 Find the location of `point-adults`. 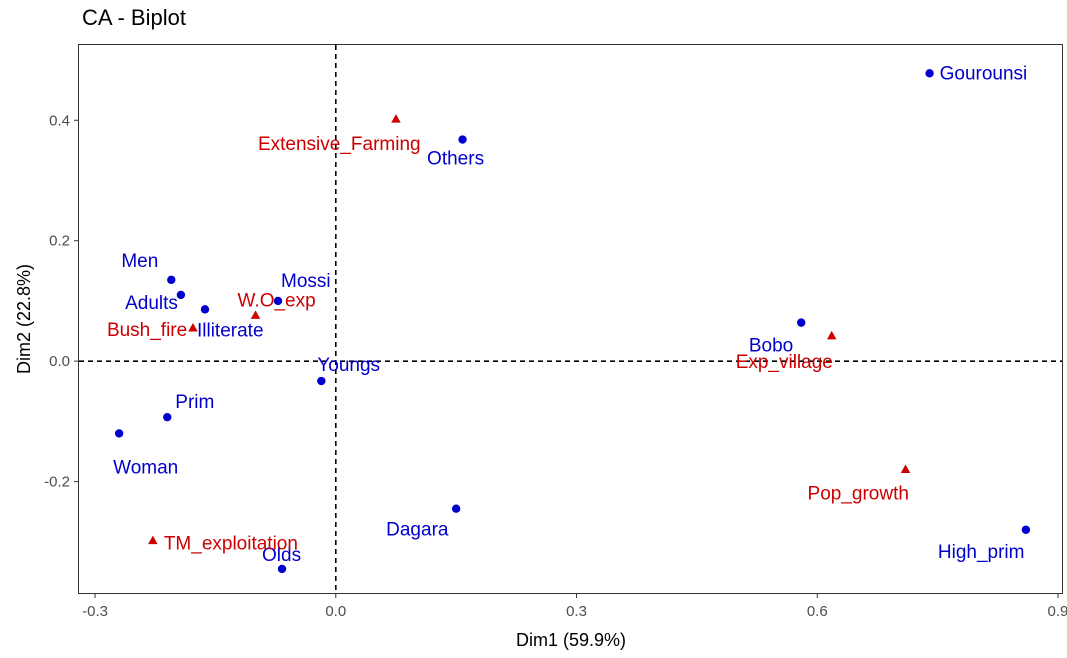

point-adults is located at coordinates (181, 295).